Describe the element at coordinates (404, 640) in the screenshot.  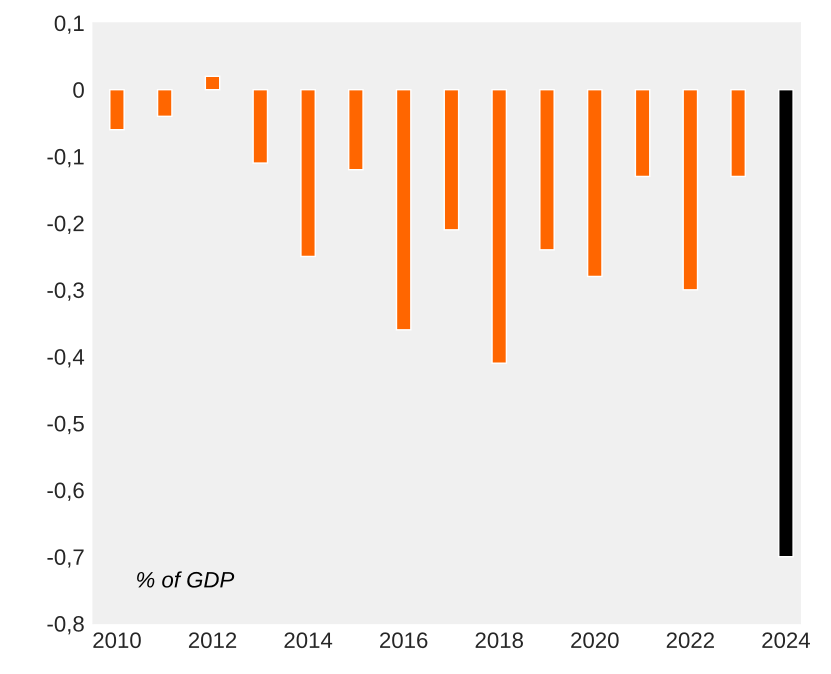
I see `x-tick-label: 2016` at that location.